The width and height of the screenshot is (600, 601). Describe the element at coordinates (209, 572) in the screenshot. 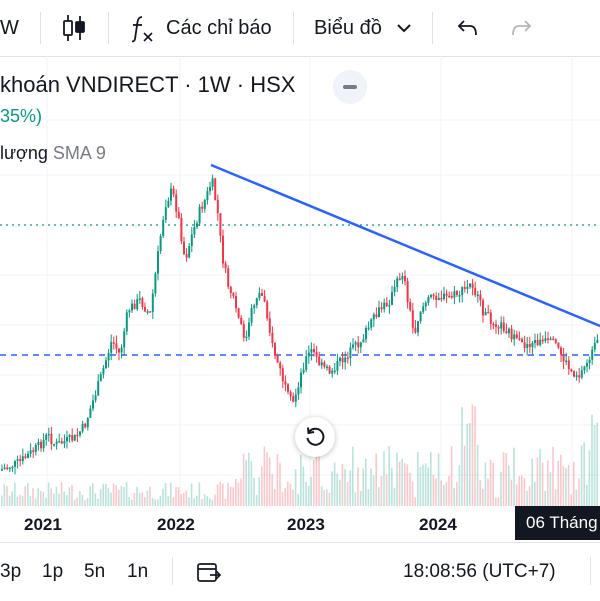

I see `go-to-date-icon` at that location.